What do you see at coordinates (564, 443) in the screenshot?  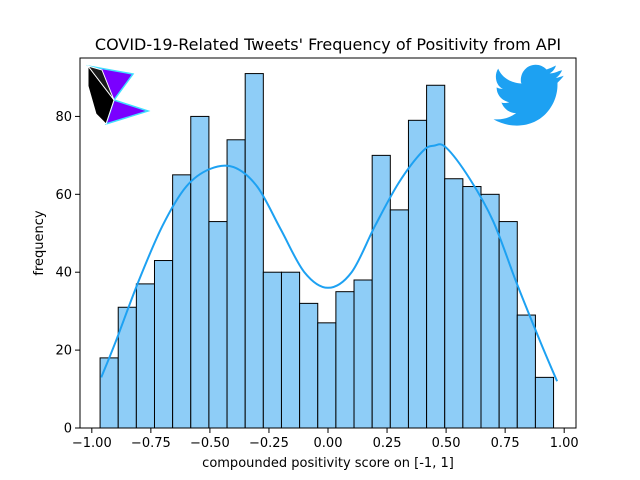 I see `x-tick-label: 1.00` at bounding box center [564, 443].